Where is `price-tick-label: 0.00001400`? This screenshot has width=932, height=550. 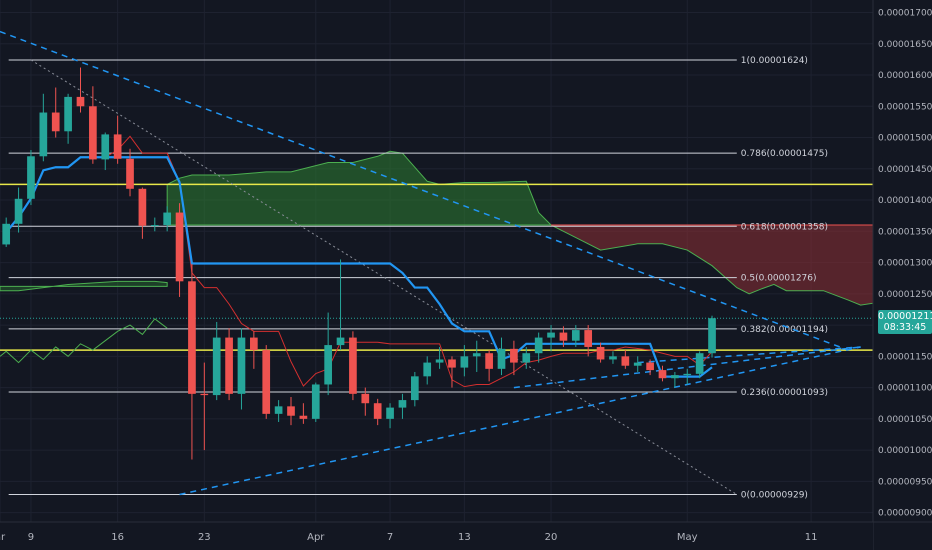
price-tick-label: 0.00001400 is located at coordinates (905, 201).